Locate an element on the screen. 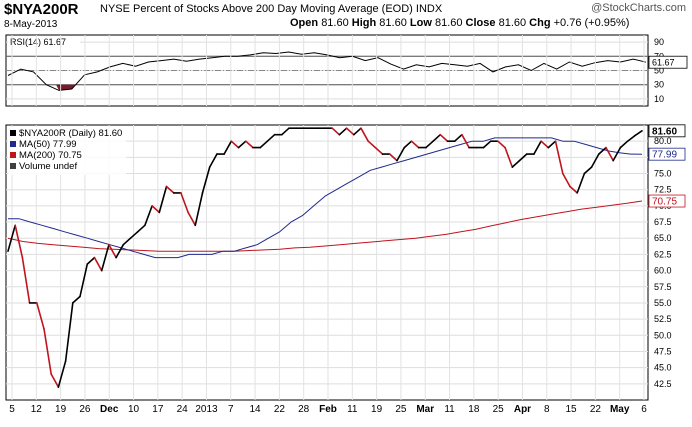 This screenshot has height=427, width=692. x-tick-label: May is located at coordinates (620, 409).